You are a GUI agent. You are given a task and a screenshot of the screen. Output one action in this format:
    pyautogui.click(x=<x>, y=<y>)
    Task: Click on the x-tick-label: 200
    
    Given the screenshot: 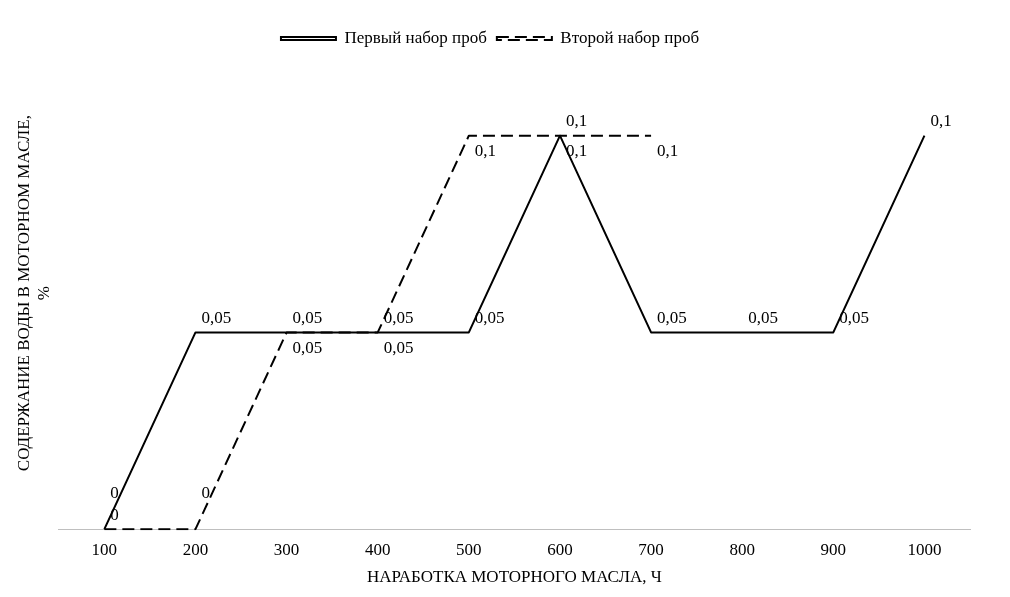 What is the action you would take?
    pyautogui.click(x=195, y=549)
    